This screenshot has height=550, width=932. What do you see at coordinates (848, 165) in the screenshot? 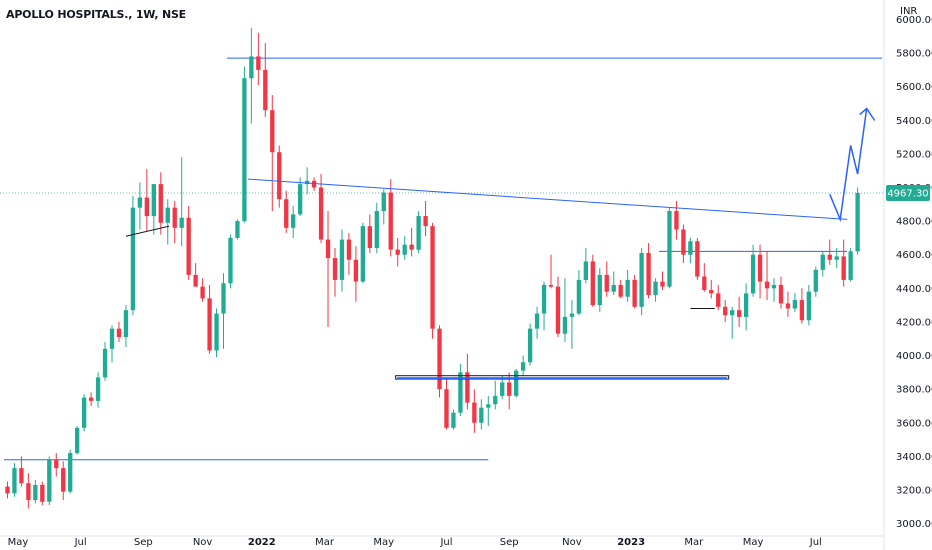
I see `projection-path` at bounding box center [848, 165].